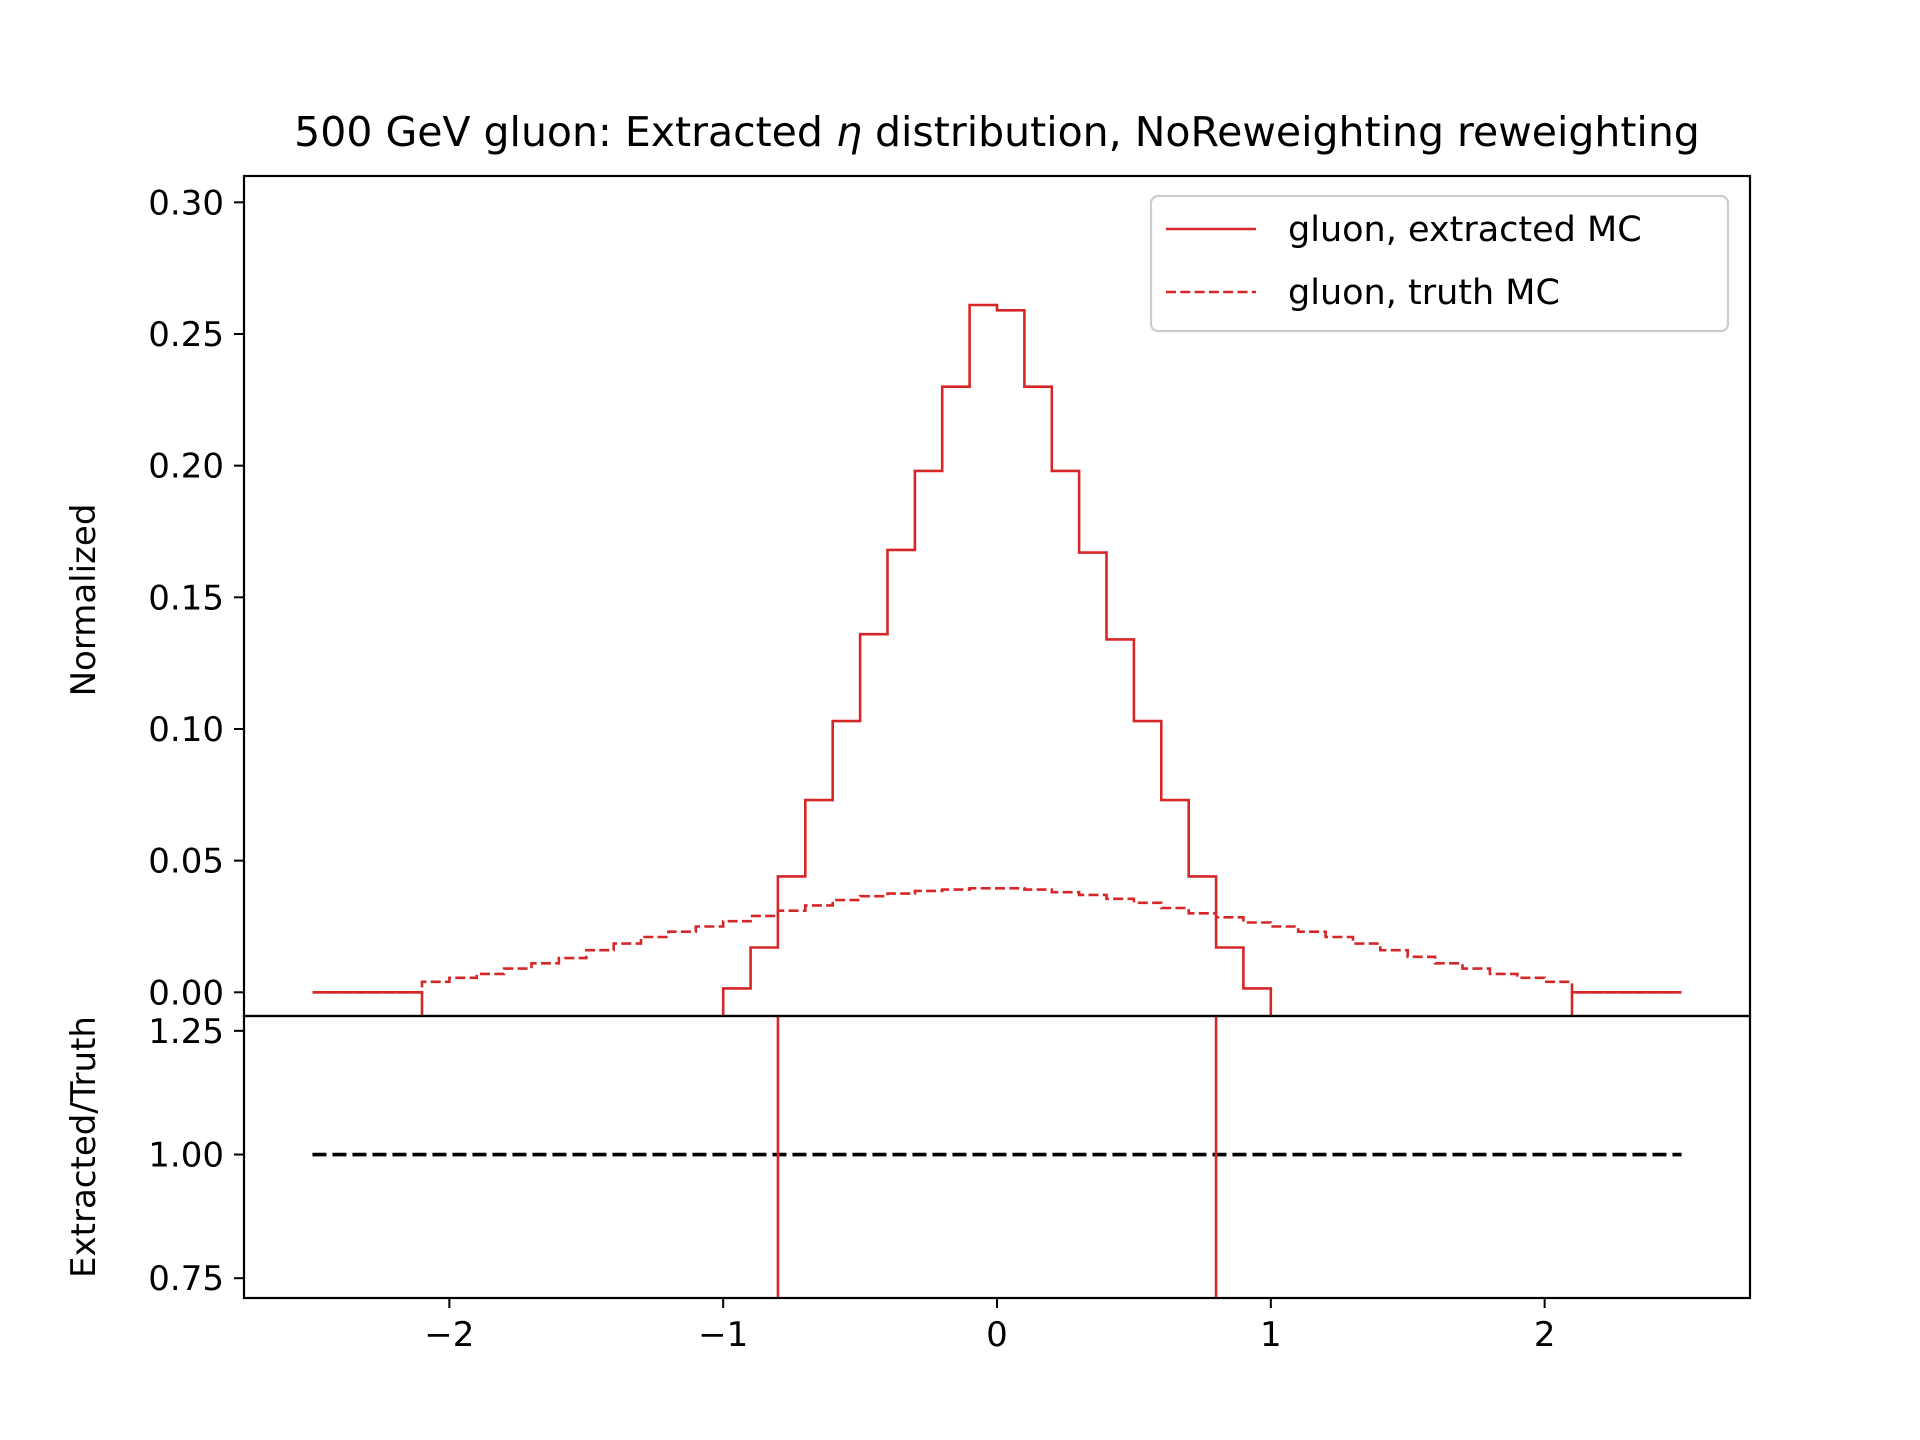  I want to click on bottom-y-tick-label: 1.25, so click(186, 1032).